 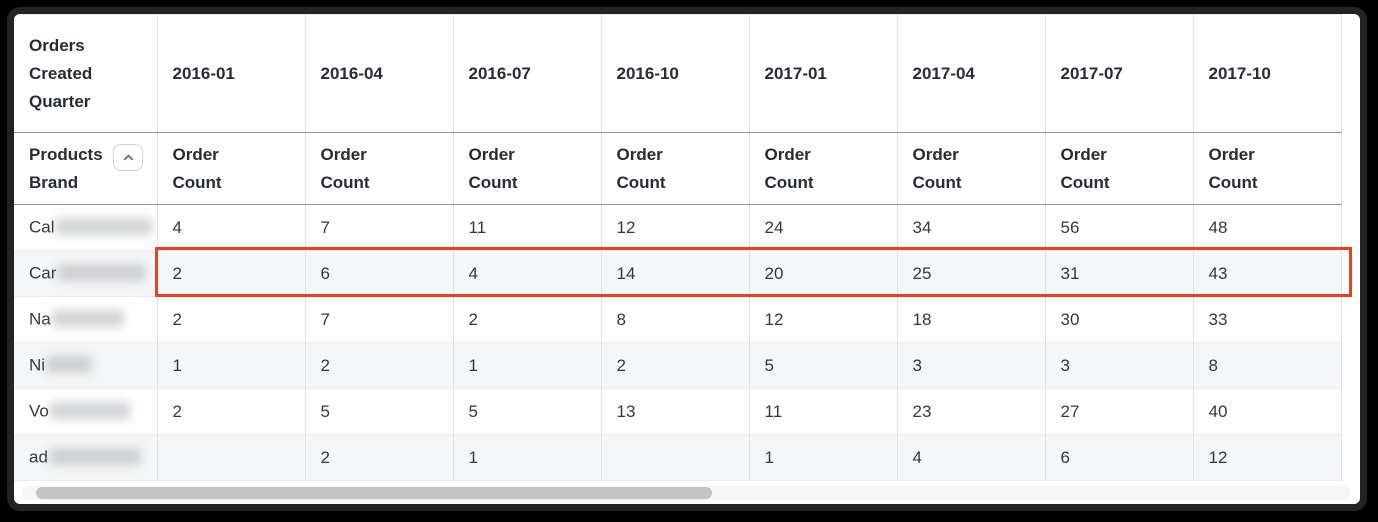 I want to click on order-count-cell: 34, so click(x=971, y=227).